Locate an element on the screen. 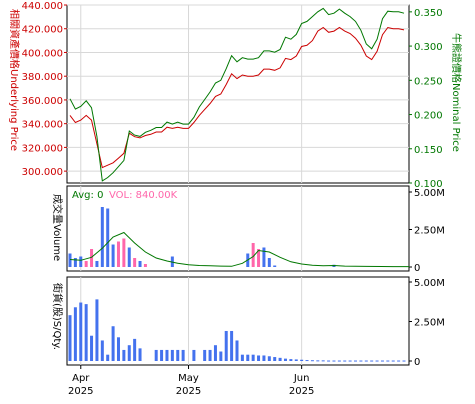  sqty-tick-label: 5.00M is located at coordinates (429, 283).